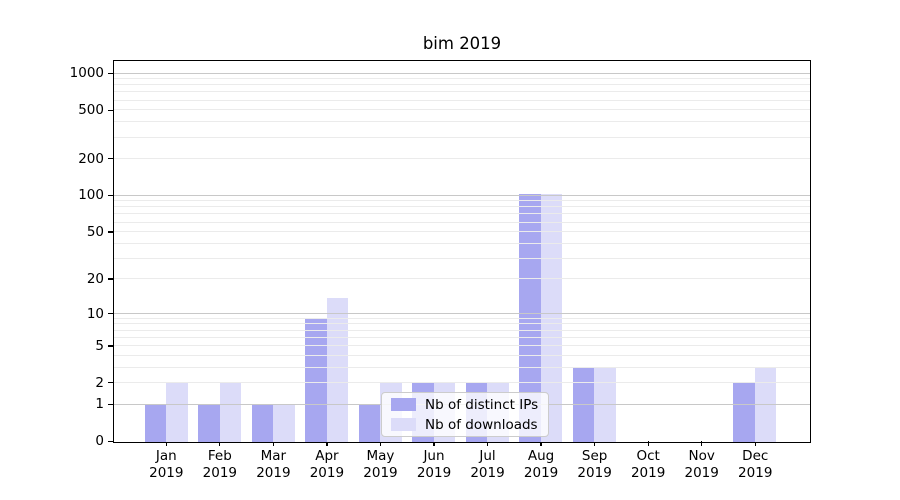 This screenshot has height=500, width=900. Describe the element at coordinates (462, 43) in the screenshot. I see `chart-title: bim 2019` at that location.